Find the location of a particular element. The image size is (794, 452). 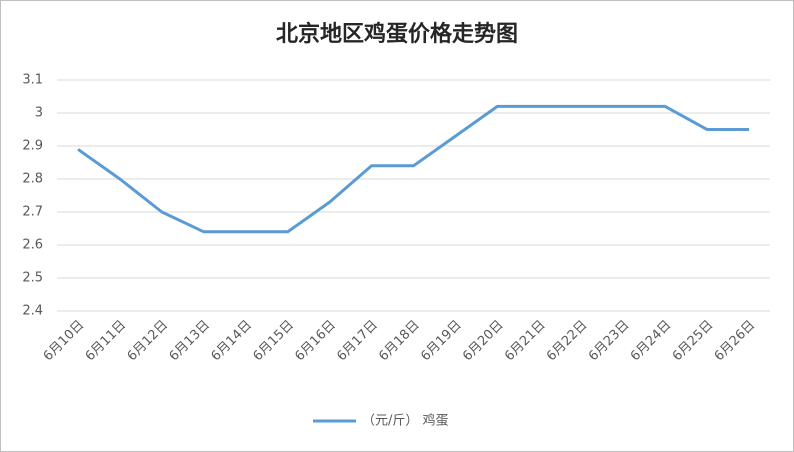

y-tick-label: 2.6 is located at coordinates (32, 245).